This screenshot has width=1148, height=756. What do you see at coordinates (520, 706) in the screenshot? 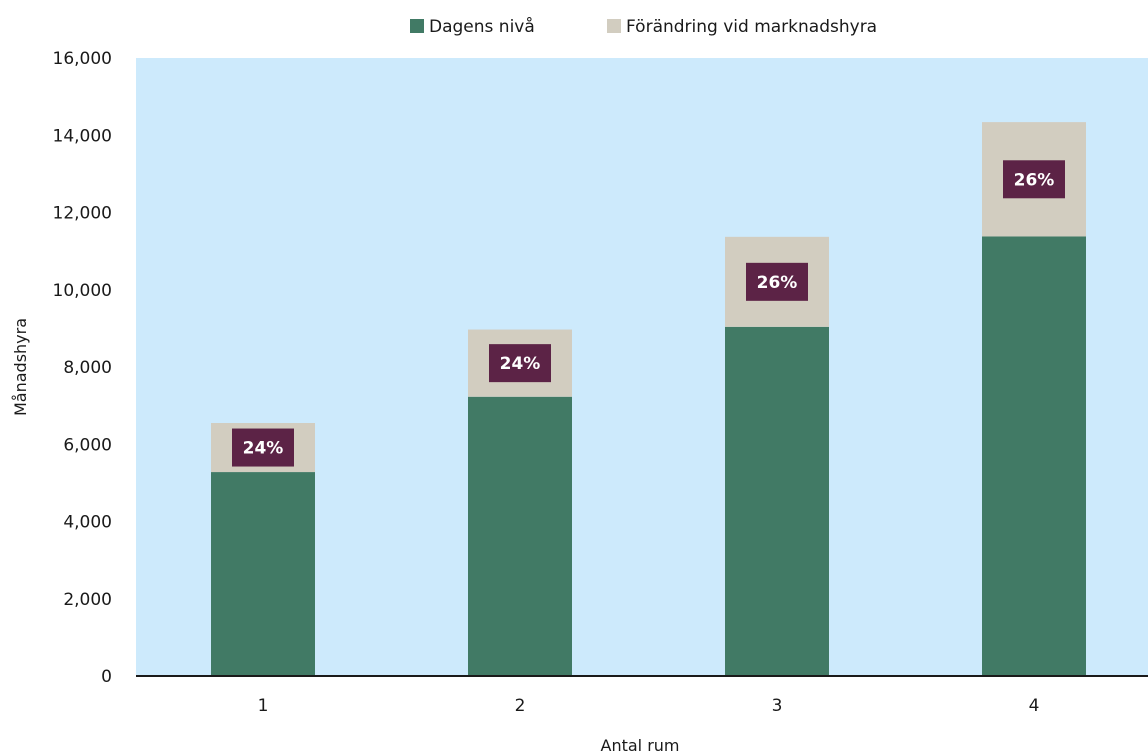
I see `x-tick-label: 2` at bounding box center [520, 706].